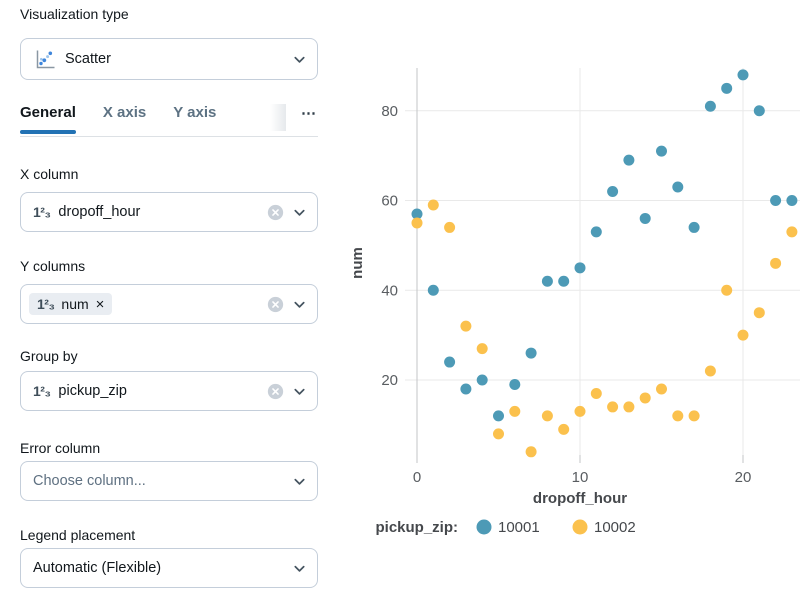 This screenshot has height=591, width=800. I want to click on group-by-select: 1²₃ pickup_zip, so click(169, 391).